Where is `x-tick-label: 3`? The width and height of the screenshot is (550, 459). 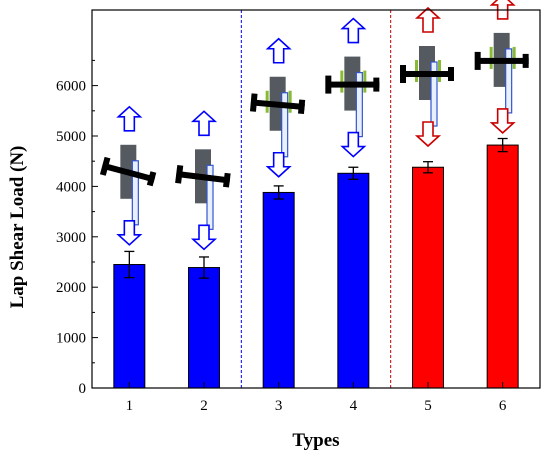 x-tick-label: 3 is located at coordinates (279, 406).